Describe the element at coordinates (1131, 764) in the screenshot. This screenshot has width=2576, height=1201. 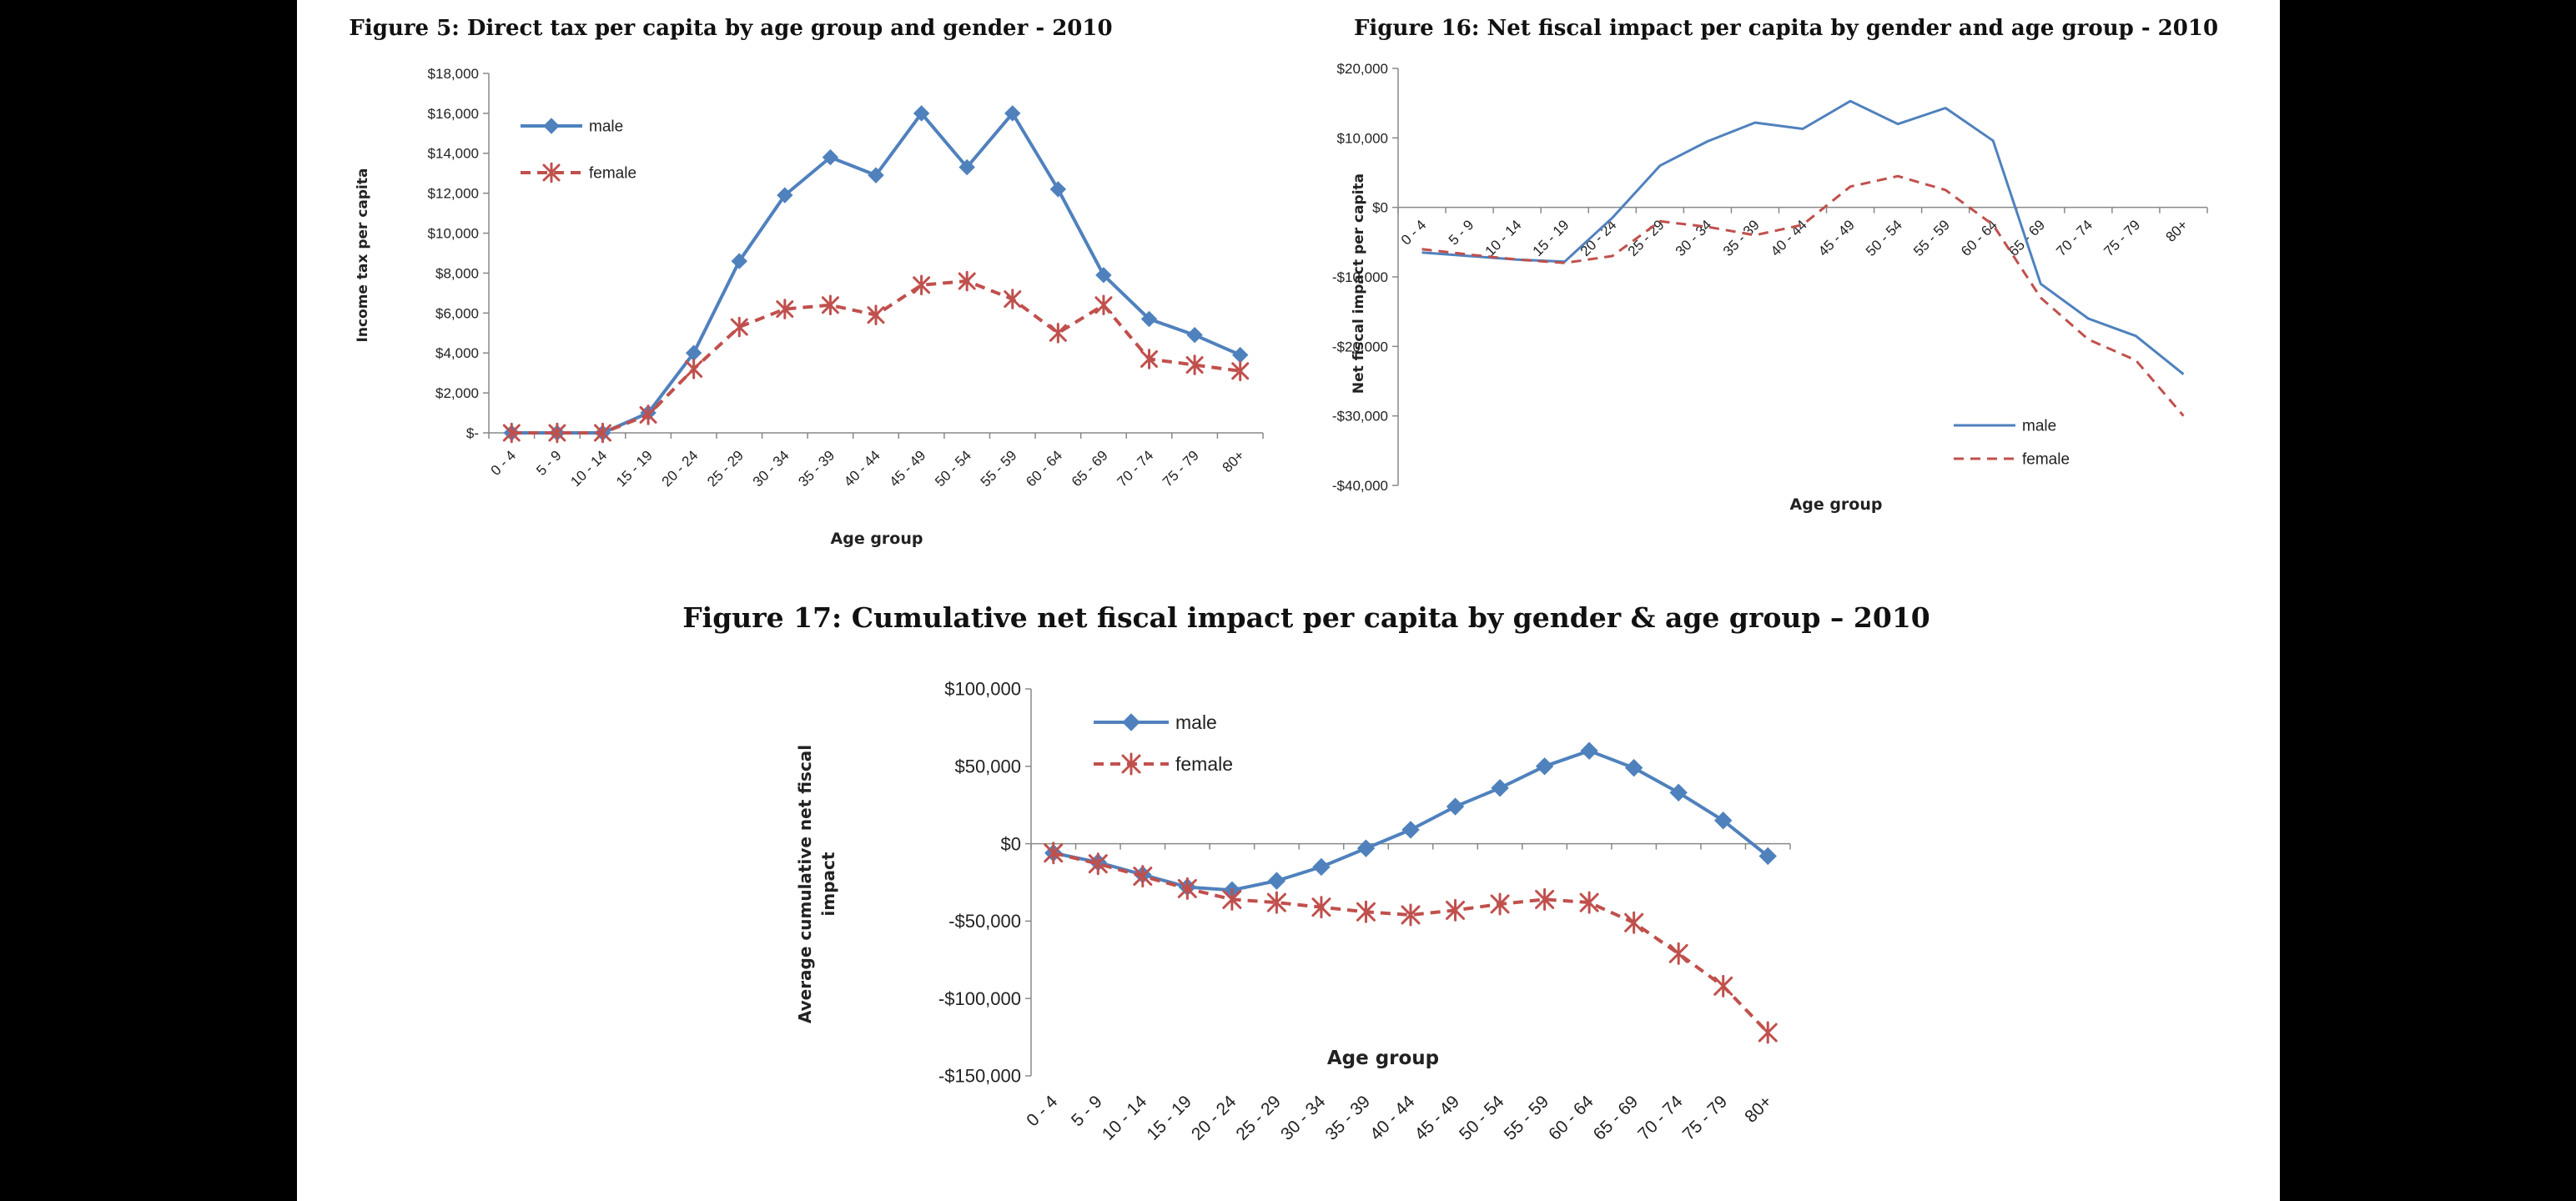
I see `legend-marker-female` at that location.